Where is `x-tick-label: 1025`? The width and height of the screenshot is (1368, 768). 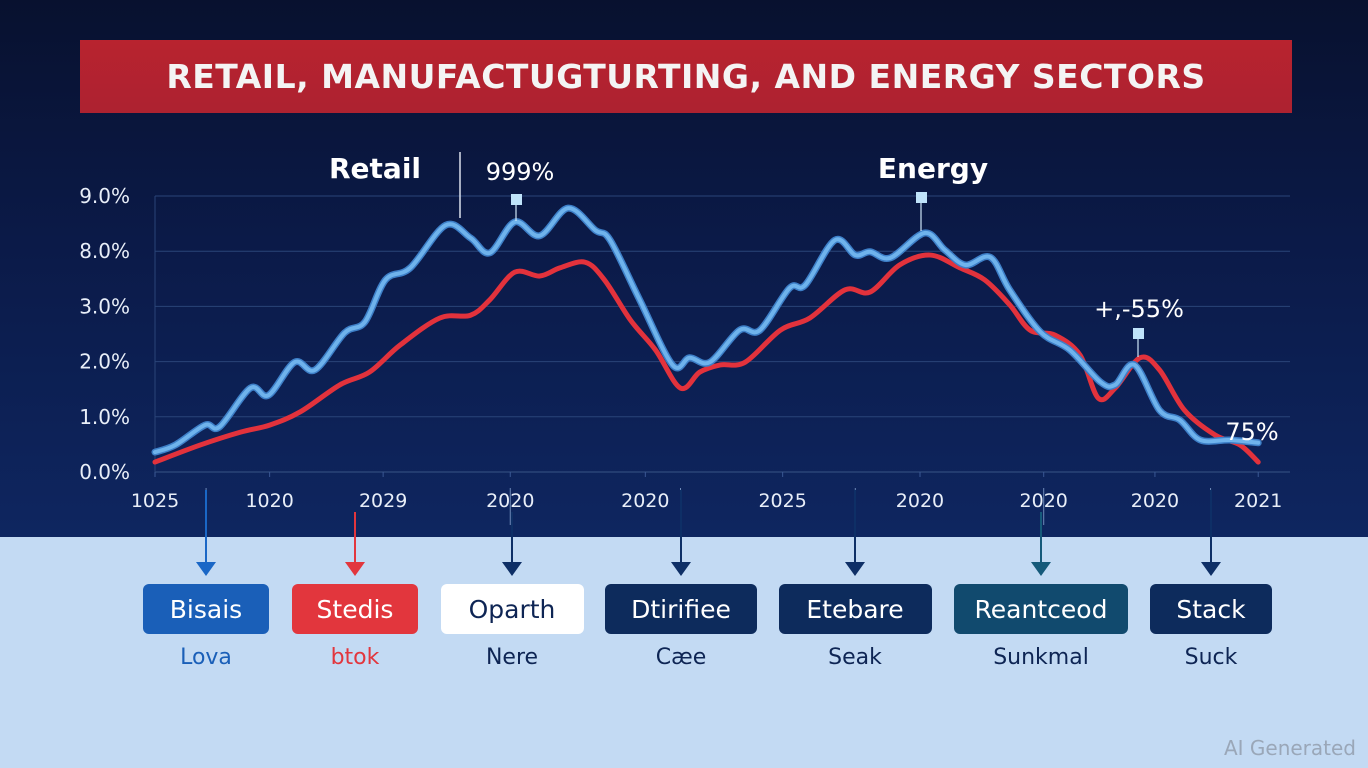 x-tick-label: 1025 is located at coordinates (155, 501).